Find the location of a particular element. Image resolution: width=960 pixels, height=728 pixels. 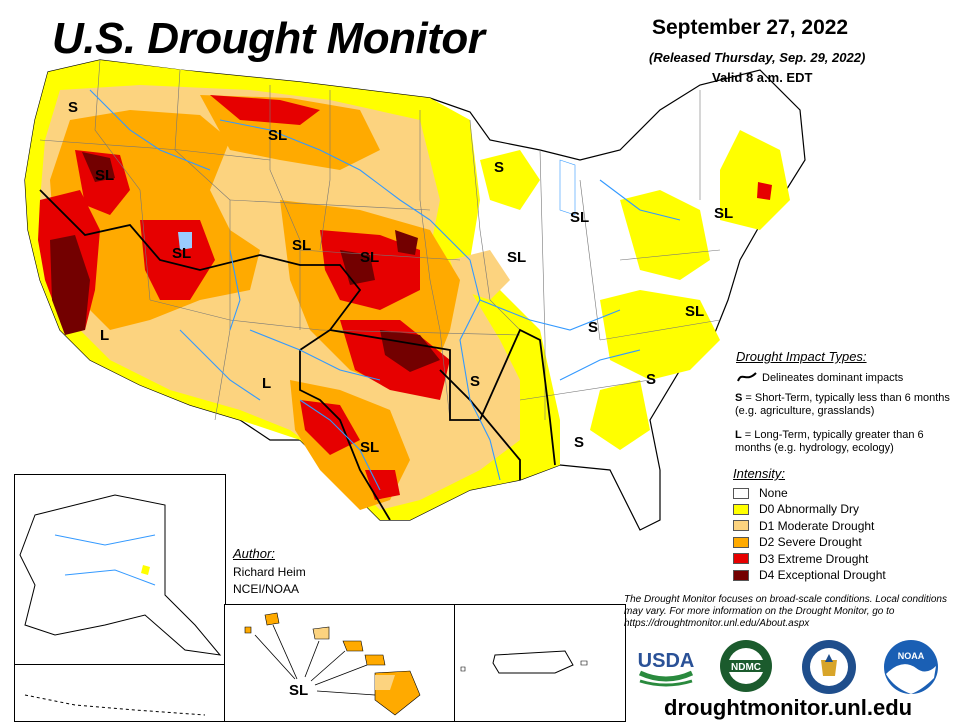

lake-michigan is located at coordinates (567, 187).